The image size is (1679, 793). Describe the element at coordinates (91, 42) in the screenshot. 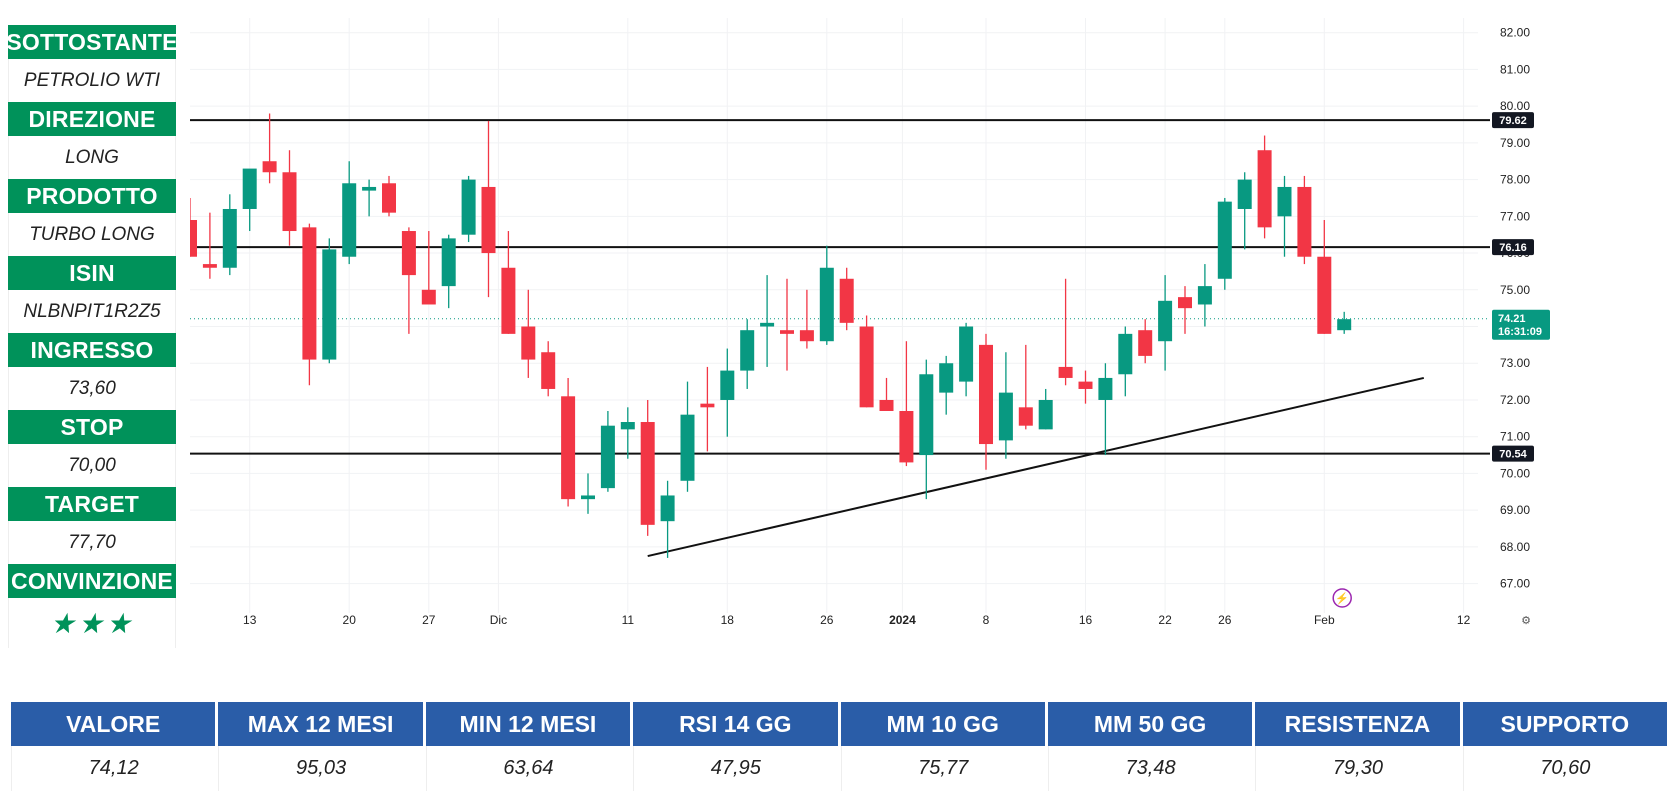

I see `sottostante-label: SOTTOSTANTE` at that location.